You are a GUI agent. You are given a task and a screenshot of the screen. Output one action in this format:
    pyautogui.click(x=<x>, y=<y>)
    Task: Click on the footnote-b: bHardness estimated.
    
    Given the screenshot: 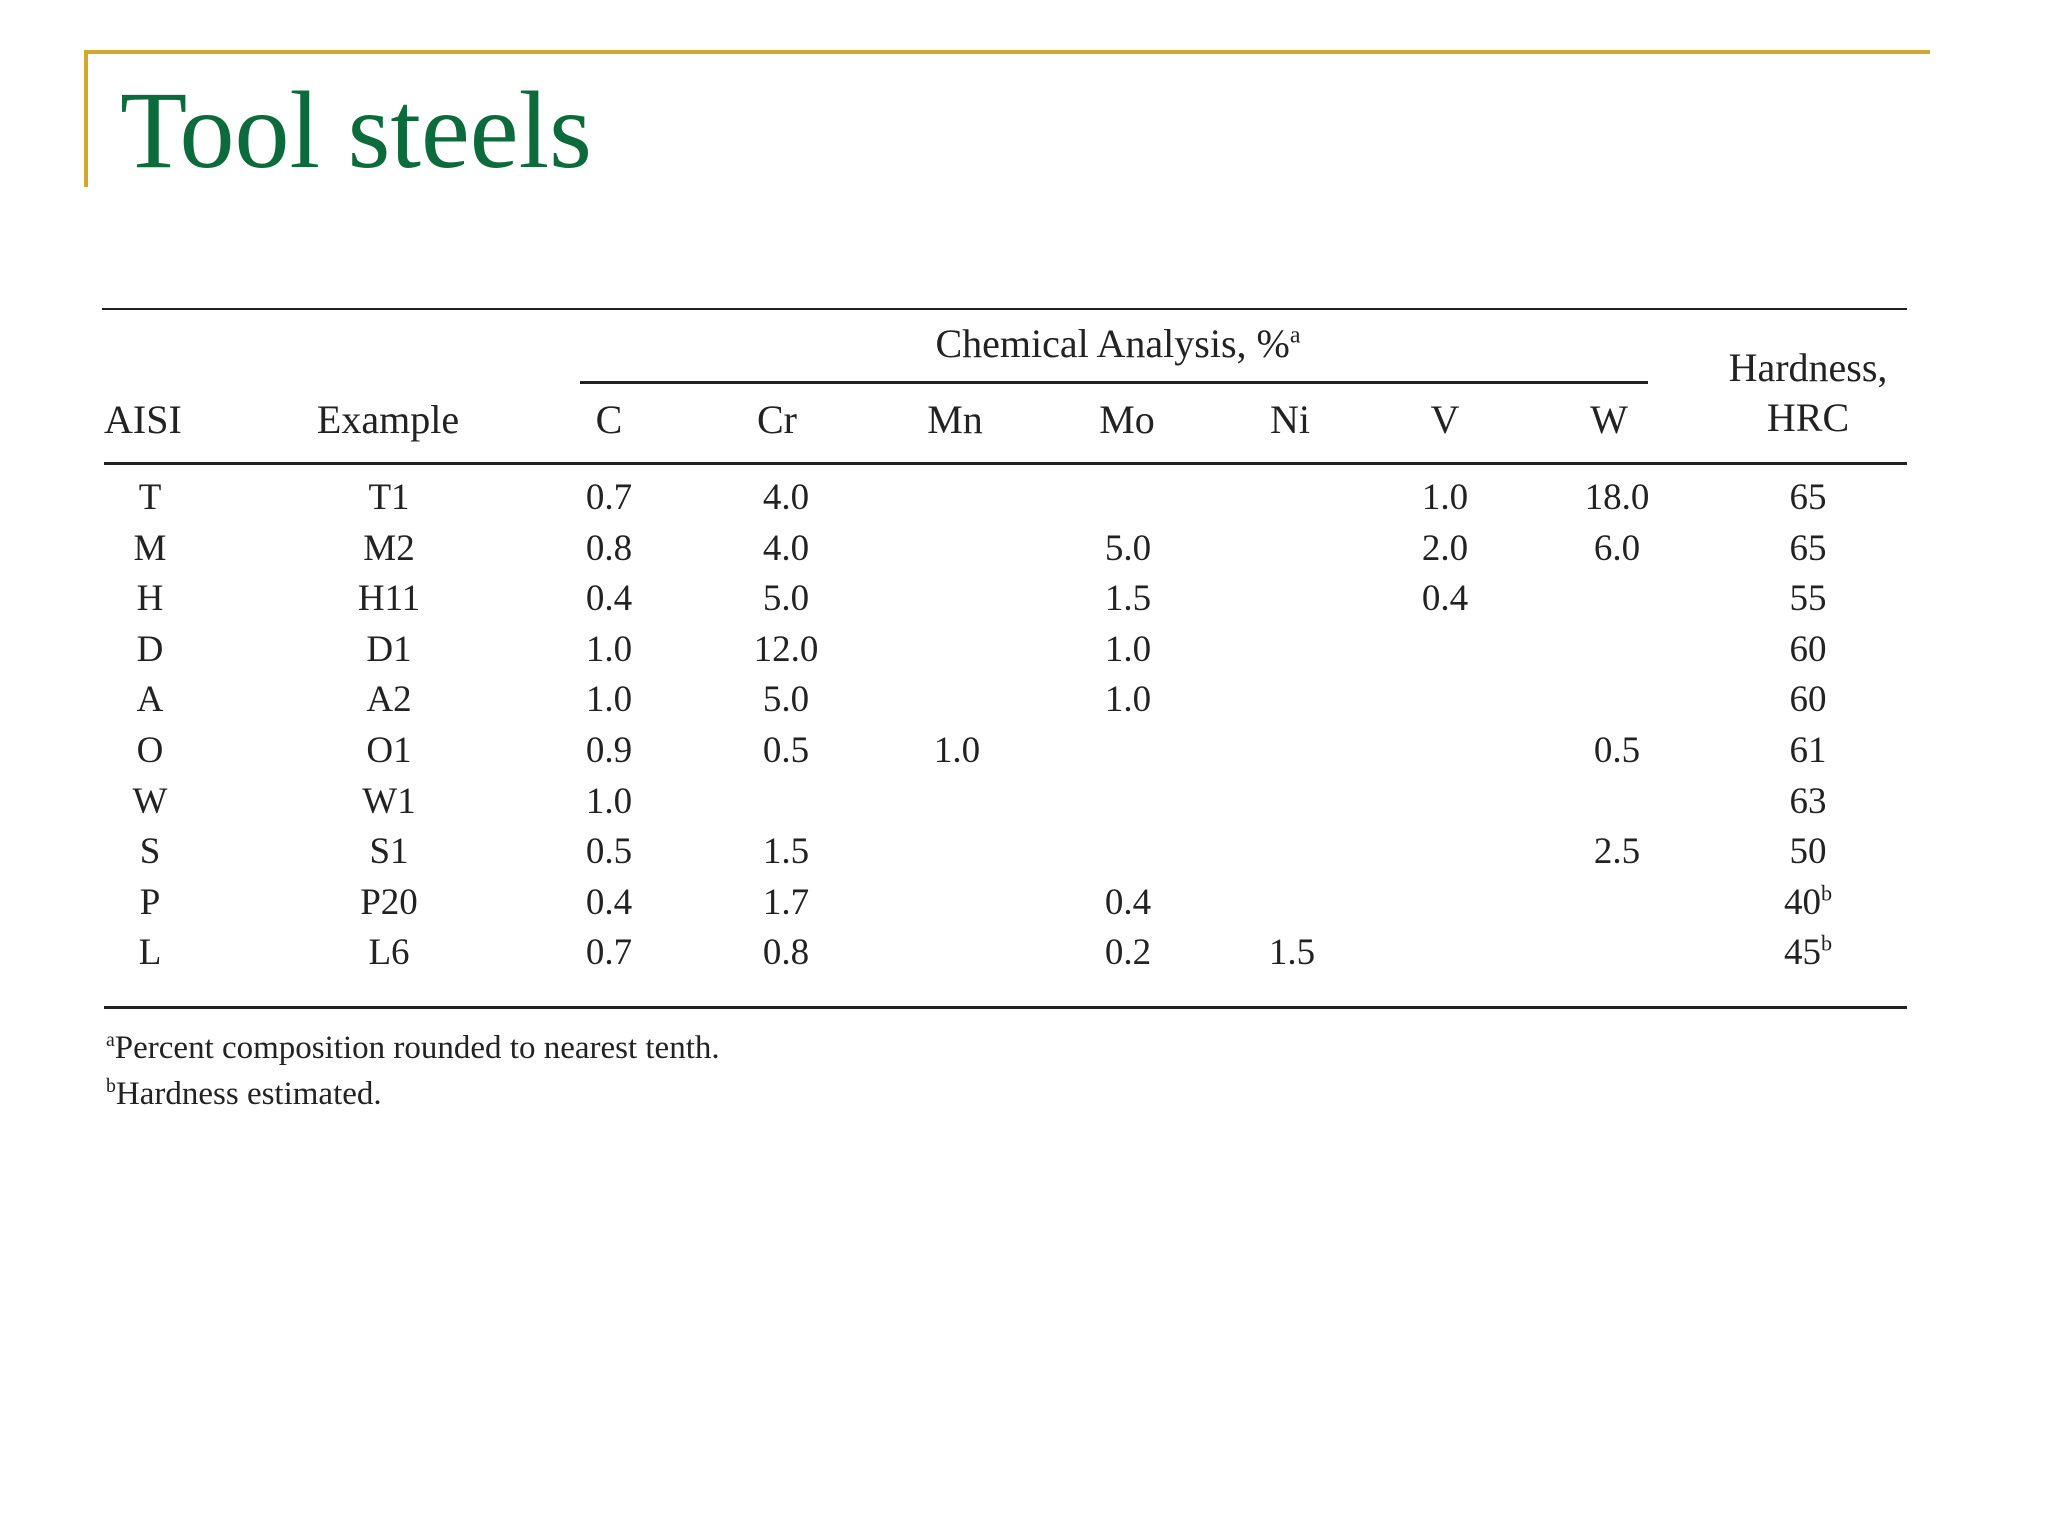 What is the action you would take?
    pyautogui.click(x=244, y=1094)
    